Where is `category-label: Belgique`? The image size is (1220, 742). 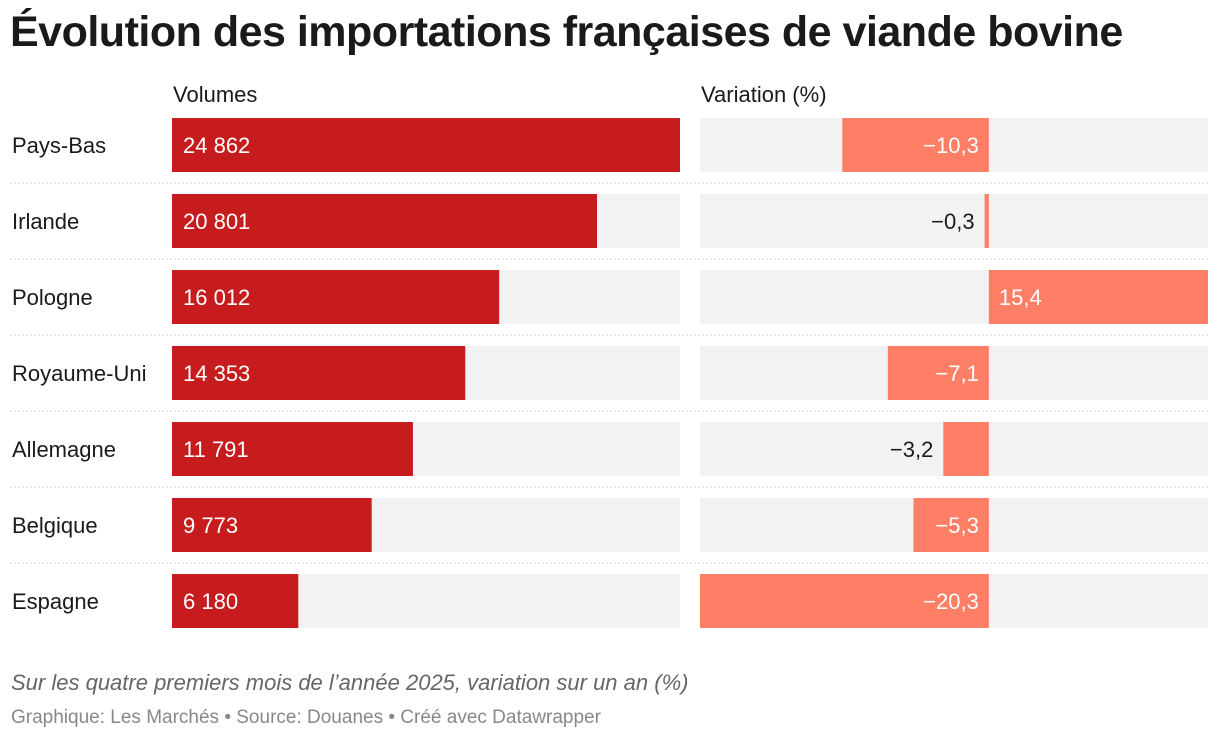 category-label: Belgique is located at coordinates (55, 525).